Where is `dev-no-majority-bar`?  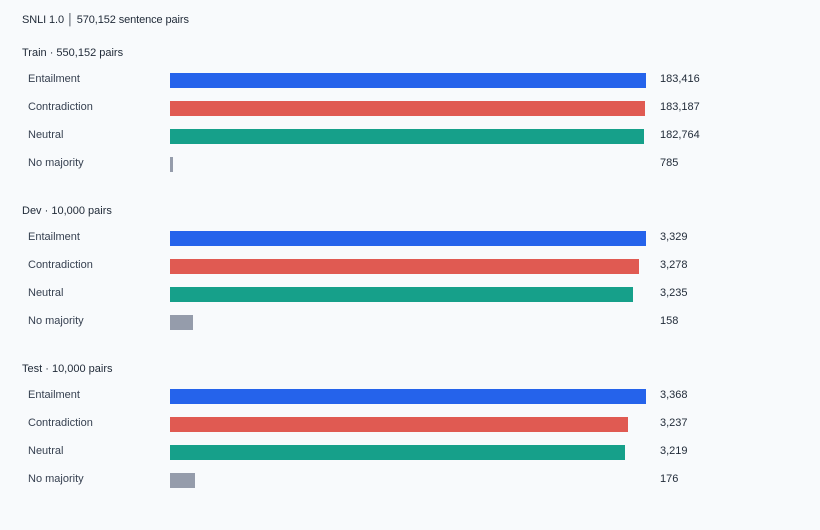
dev-no-majority-bar is located at coordinates (181, 322).